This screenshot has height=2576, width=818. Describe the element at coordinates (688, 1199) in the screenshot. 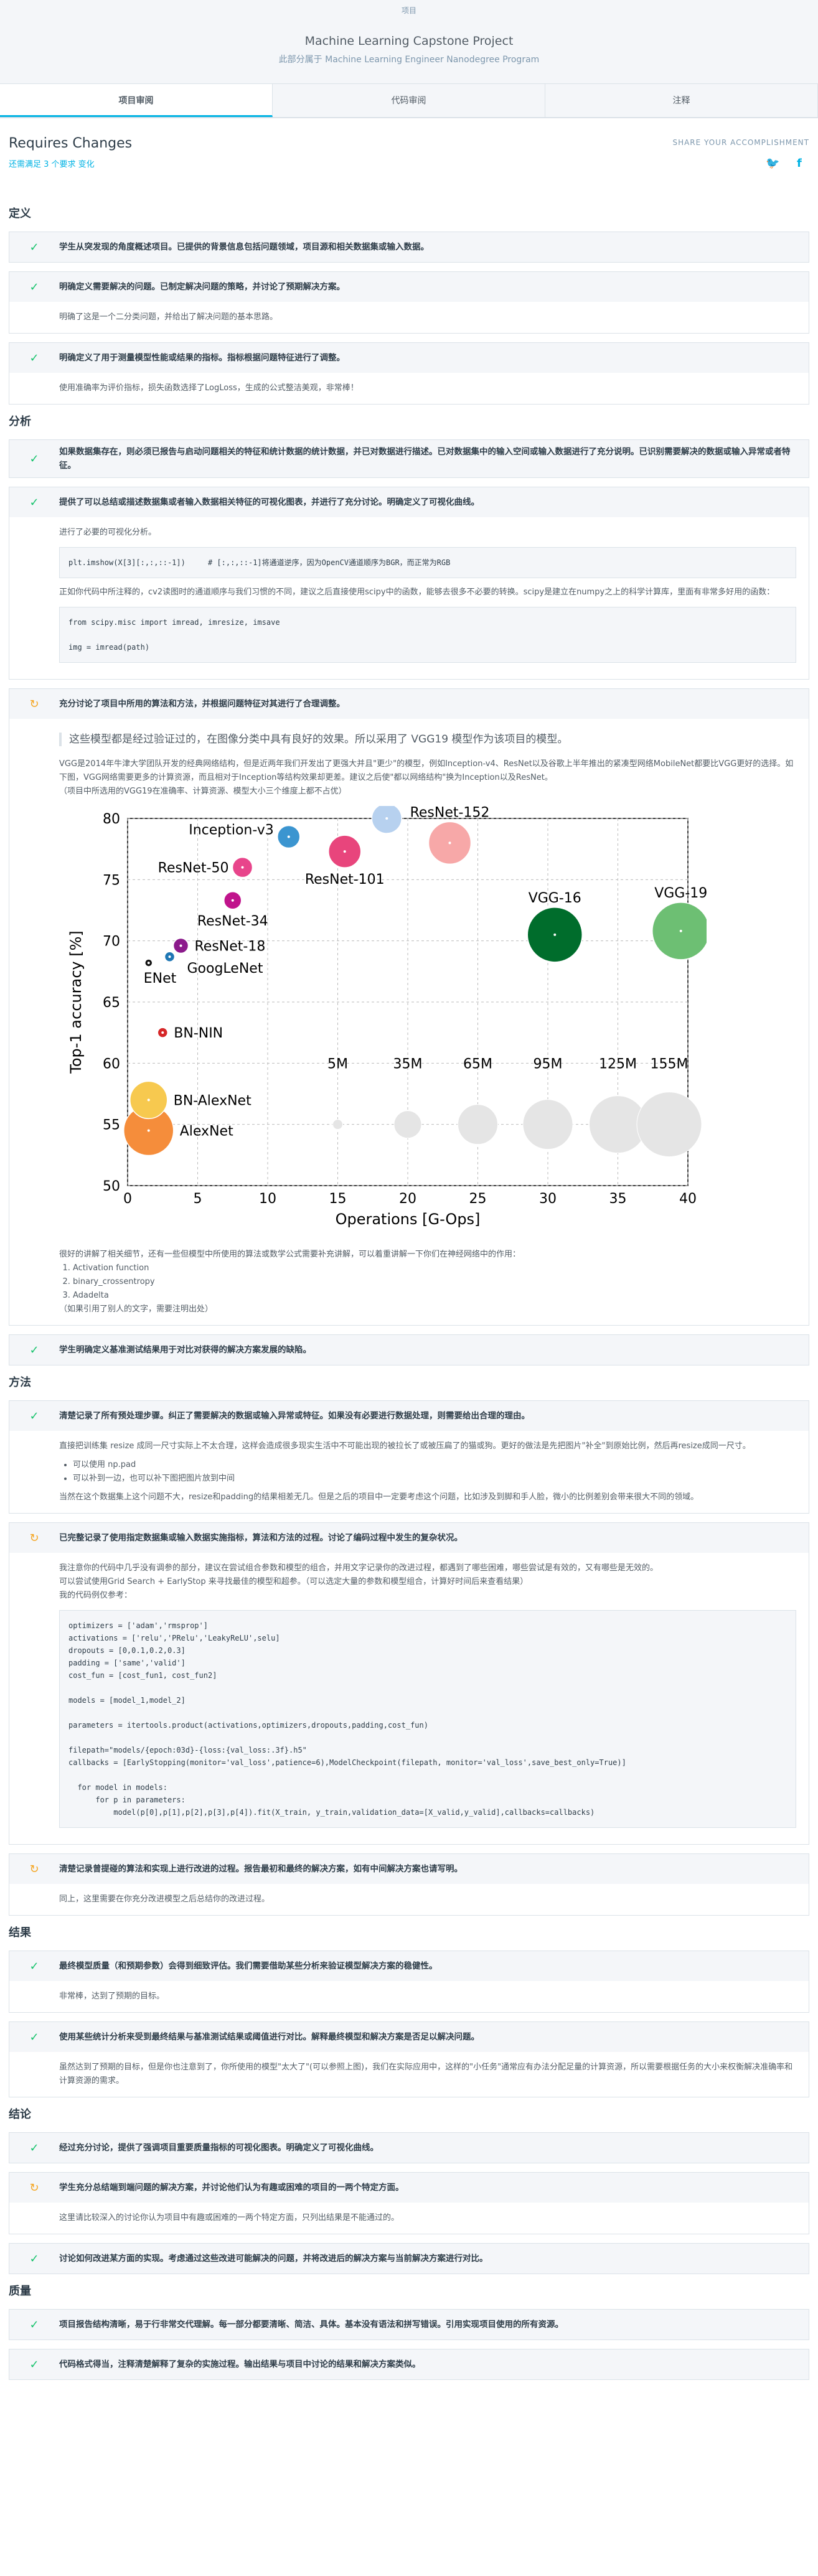

I see `x-tick-label: 40` at that location.